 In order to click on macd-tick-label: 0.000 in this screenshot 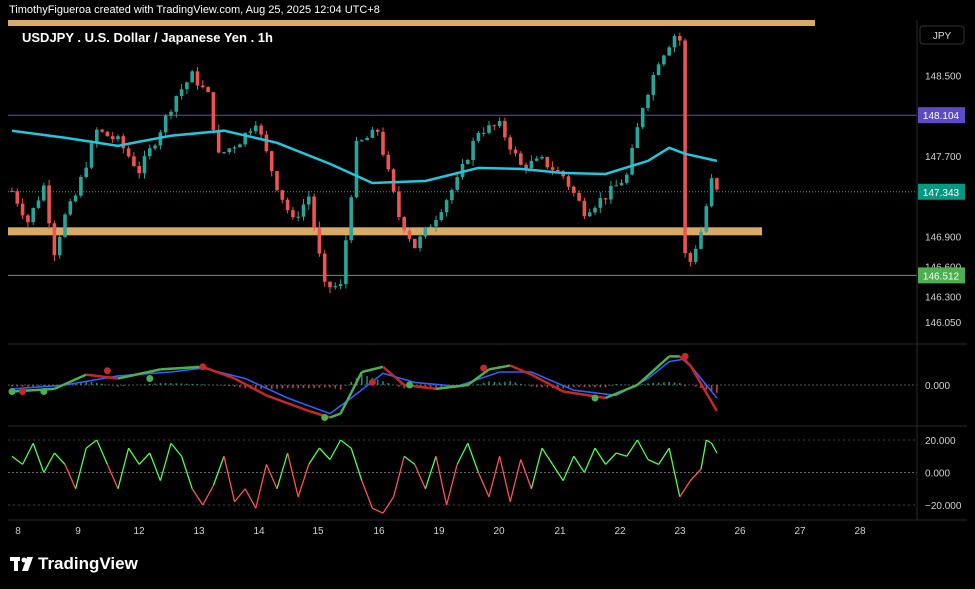, I will do `click(937, 386)`.